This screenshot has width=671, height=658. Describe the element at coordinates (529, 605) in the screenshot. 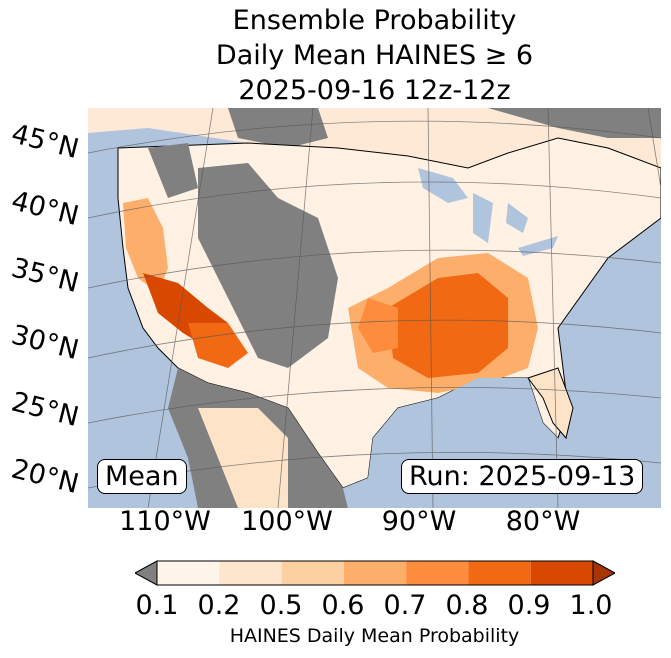

I see `colorbar-tick-6: 0.9` at that location.